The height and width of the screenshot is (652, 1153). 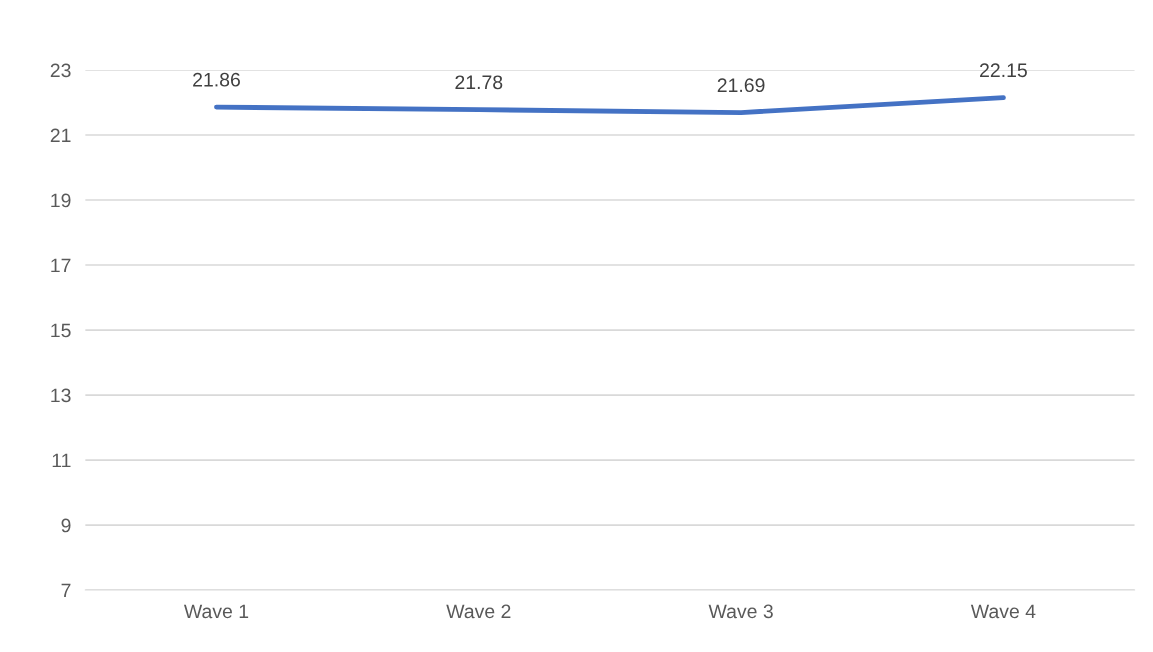 I want to click on y-tick-label: 7, so click(x=66, y=590).